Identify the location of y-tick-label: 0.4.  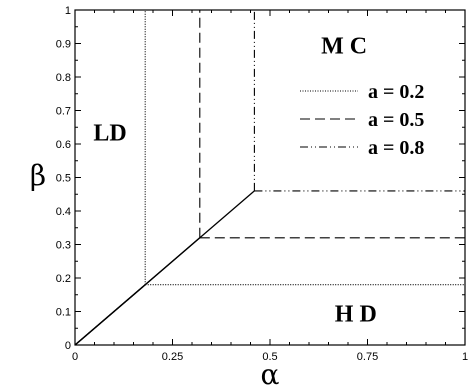
(63, 212).